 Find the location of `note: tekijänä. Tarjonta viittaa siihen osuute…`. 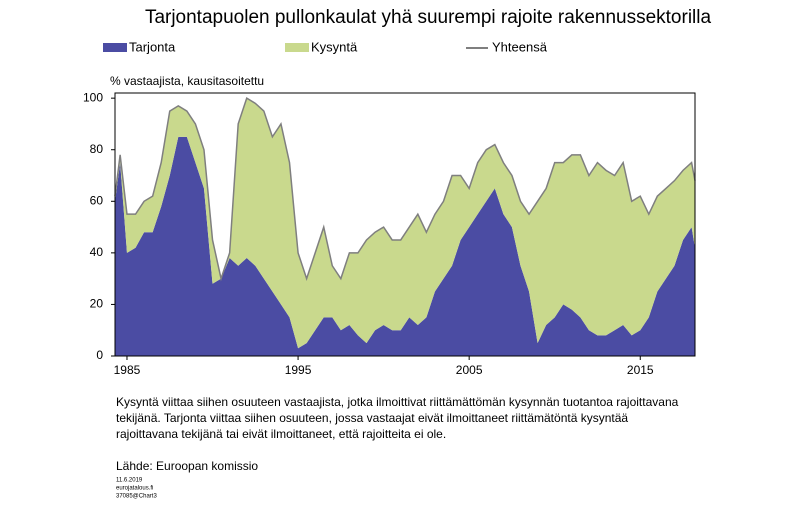

note: tekijänä. Tarjonta viittaa siihen osuute… is located at coordinates (372, 418).